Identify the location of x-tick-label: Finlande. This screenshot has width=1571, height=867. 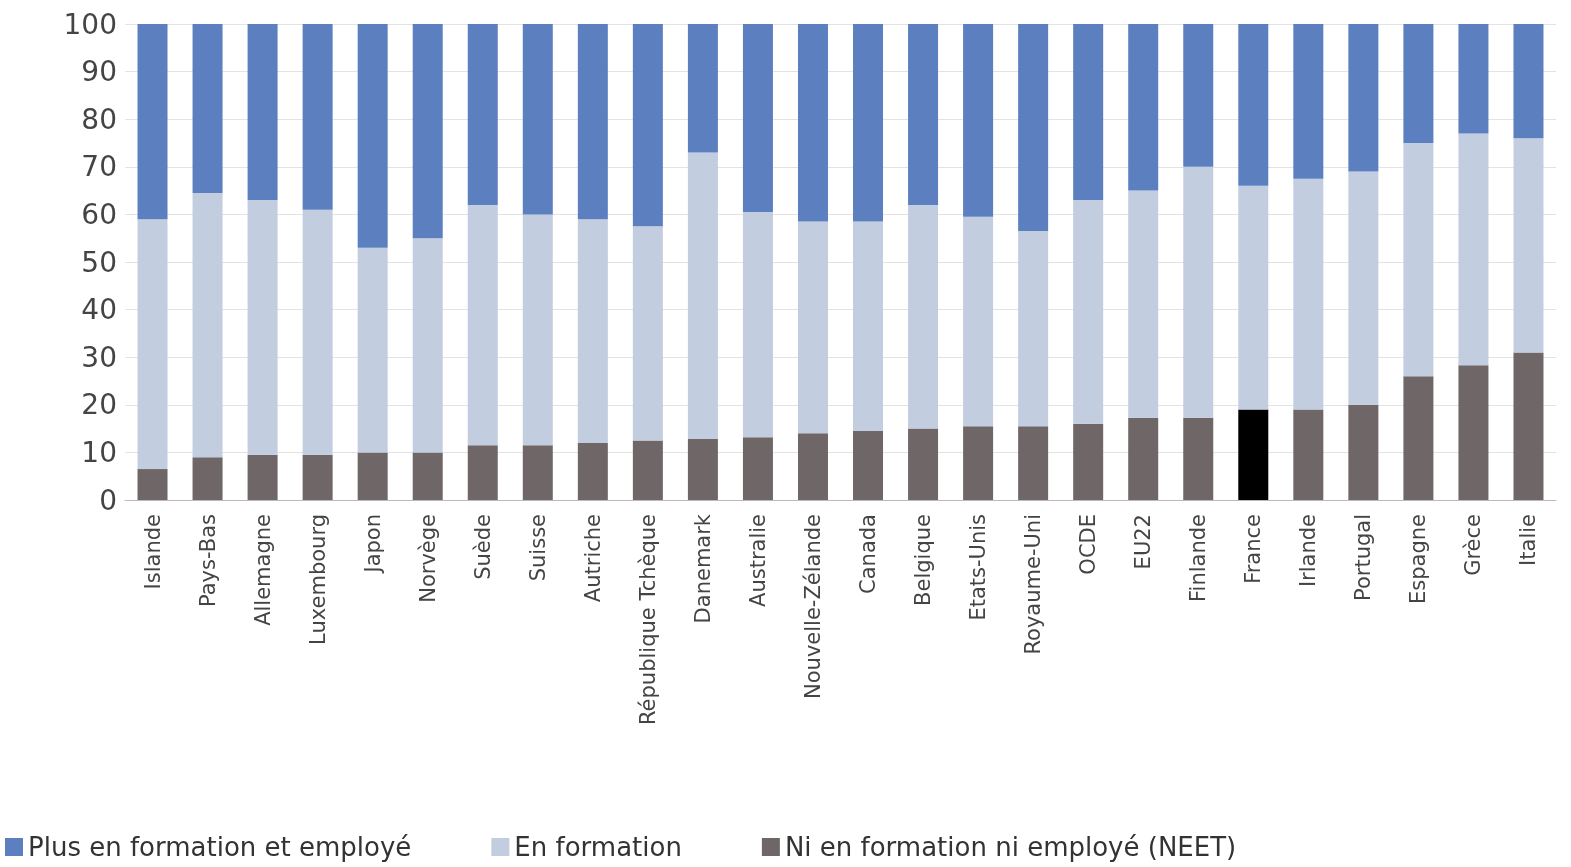
(1198, 558).